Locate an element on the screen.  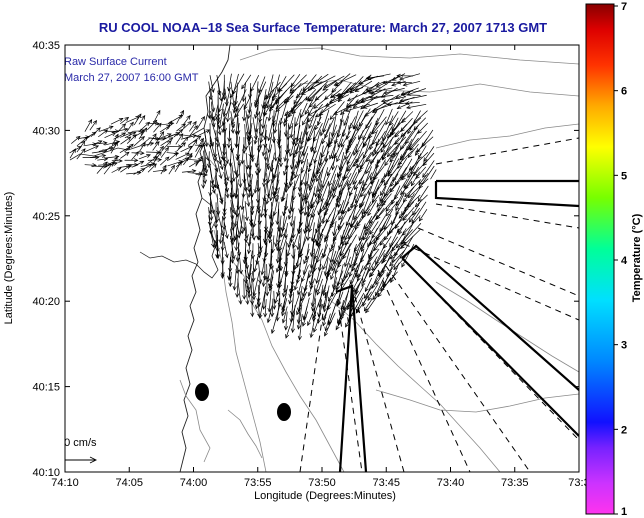
x-axis-label: Longitude (Degrees:Minutes) is located at coordinates (325, 496).